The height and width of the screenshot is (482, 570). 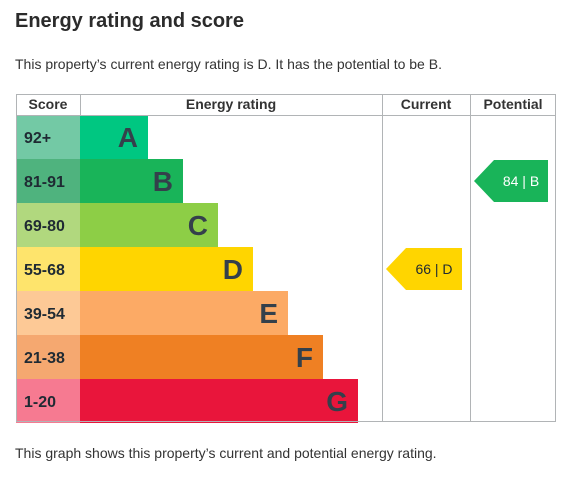 What do you see at coordinates (44, 182) in the screenshot?
I see `score-label: 81-91` at bounding box center [44, 182].